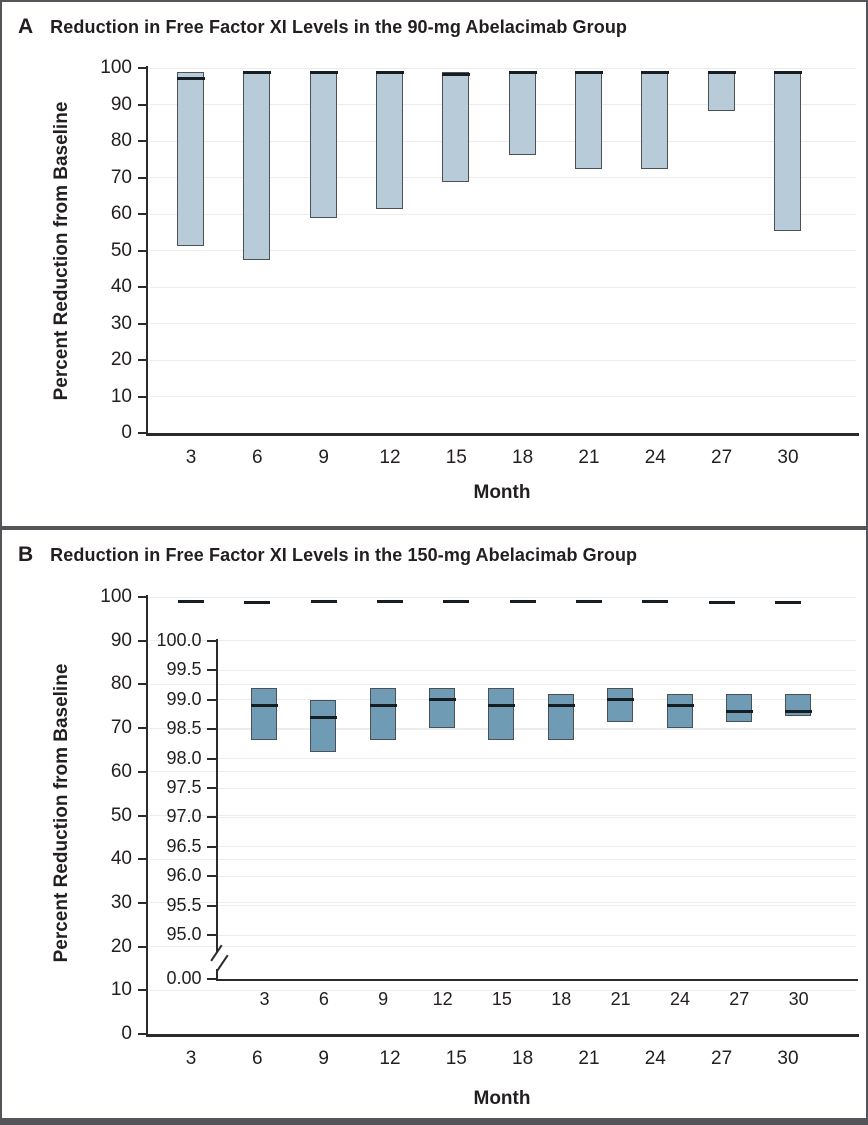 This screenshot has width=868, height=1125. What do you see at coordinates (61, 813) in the screenshot?
I see `panel-b-y-axis-label: Percent Reduction from Baseline` at bounding box center [61, 813].